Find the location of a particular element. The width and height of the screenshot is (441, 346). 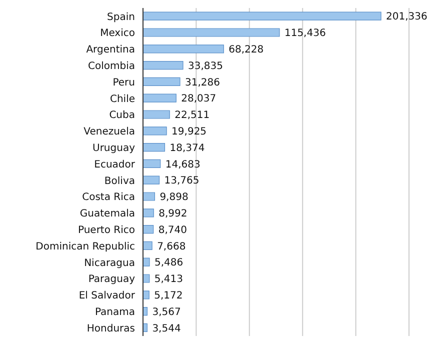

y-tick-label: Peru is located at coordinates (123, 82).